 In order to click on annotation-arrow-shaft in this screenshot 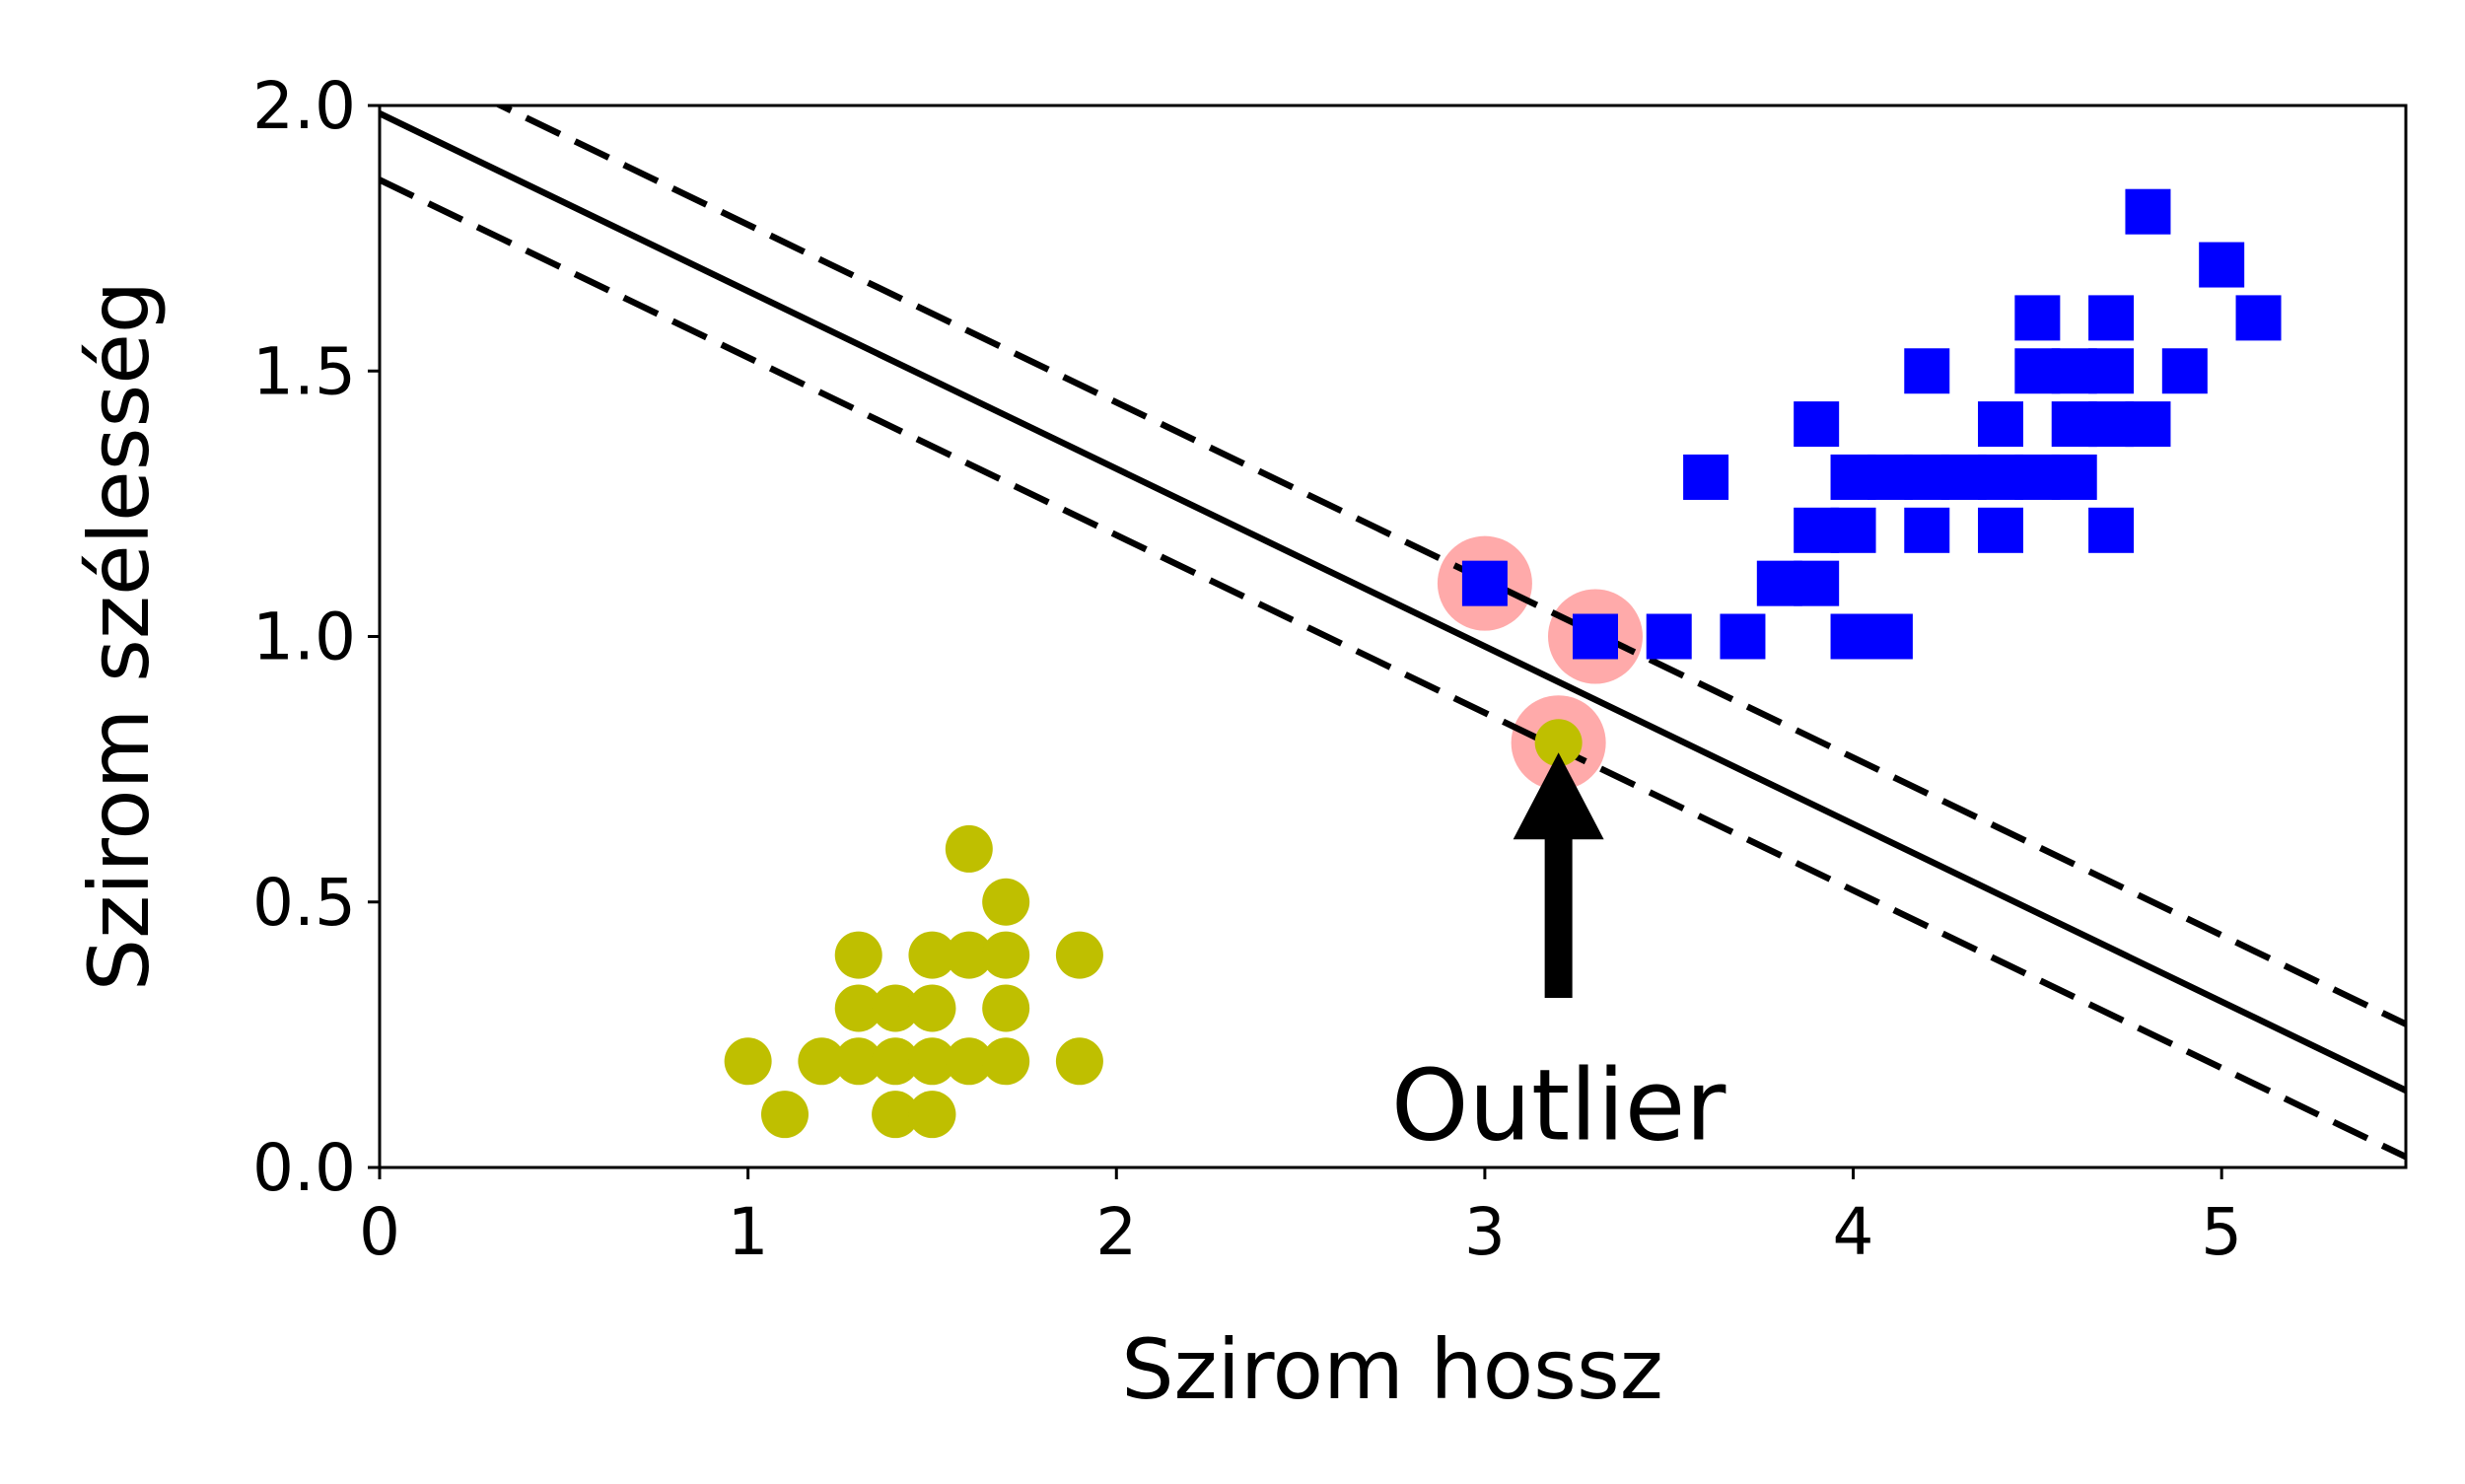, I will do `click(1558, 917)`.